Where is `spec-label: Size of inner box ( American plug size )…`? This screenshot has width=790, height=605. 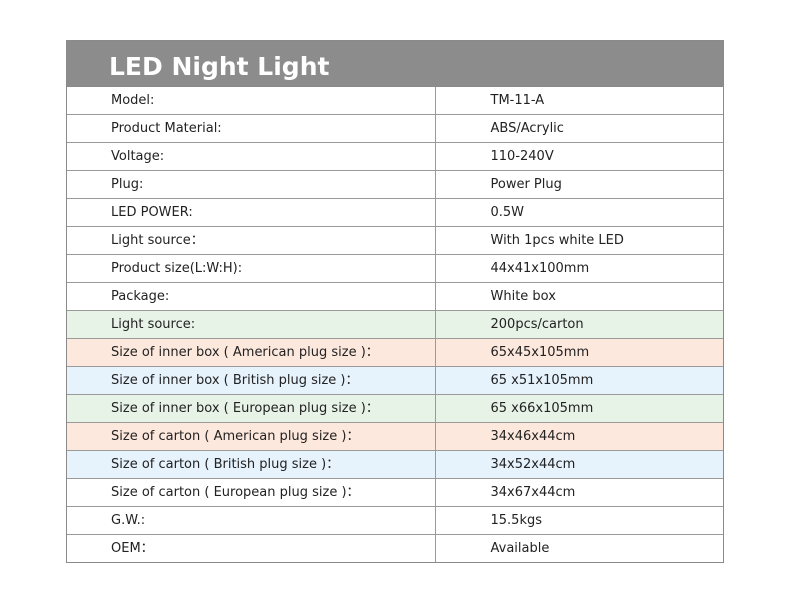
spec-label: Size of inner box ( American plug size )… is located at coordinates (251, 352).